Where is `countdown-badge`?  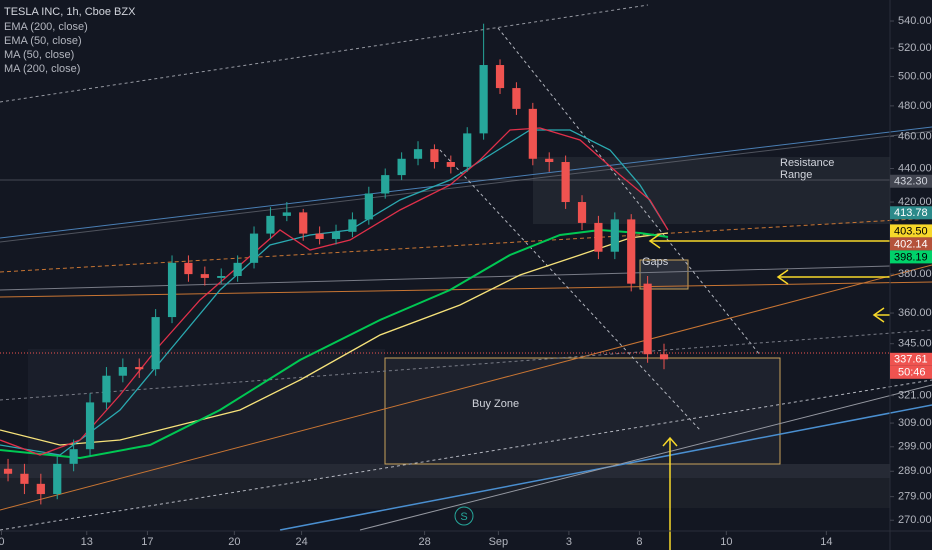 countdown-badge is located at coordinates (911, 372).